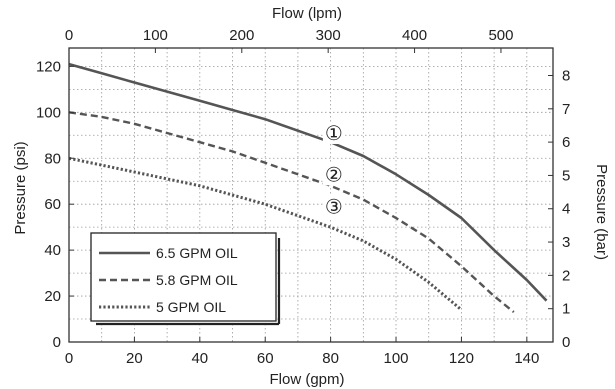 This screenshot has width=615, height=389. I want to click on x2-tick-label: 100, so click(155, 35).